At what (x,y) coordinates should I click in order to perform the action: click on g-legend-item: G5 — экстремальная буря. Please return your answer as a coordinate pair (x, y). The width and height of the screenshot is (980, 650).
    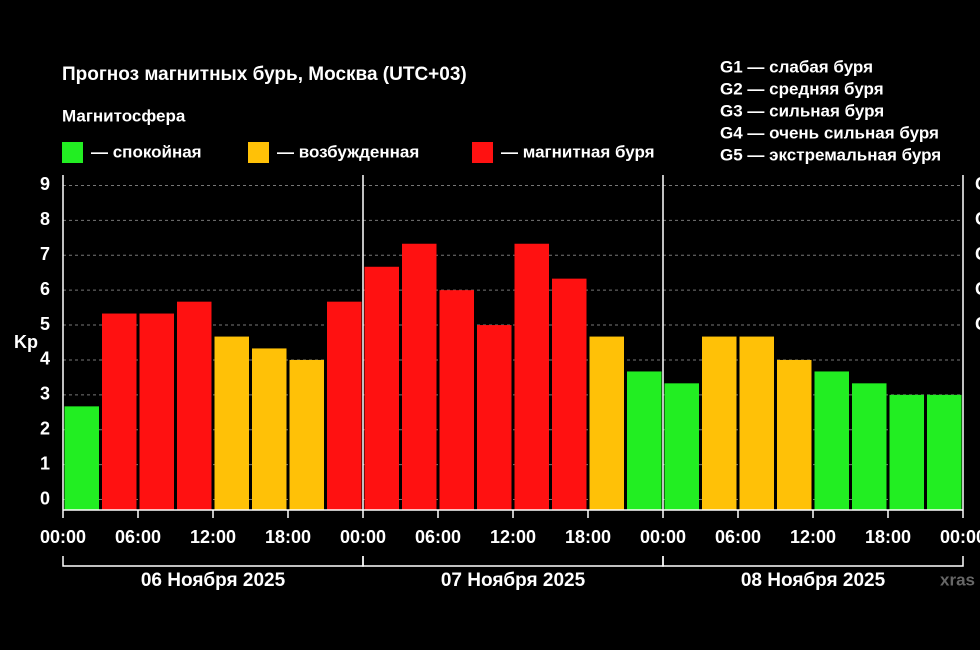
    Looking at the image, I should click on (830, 154).